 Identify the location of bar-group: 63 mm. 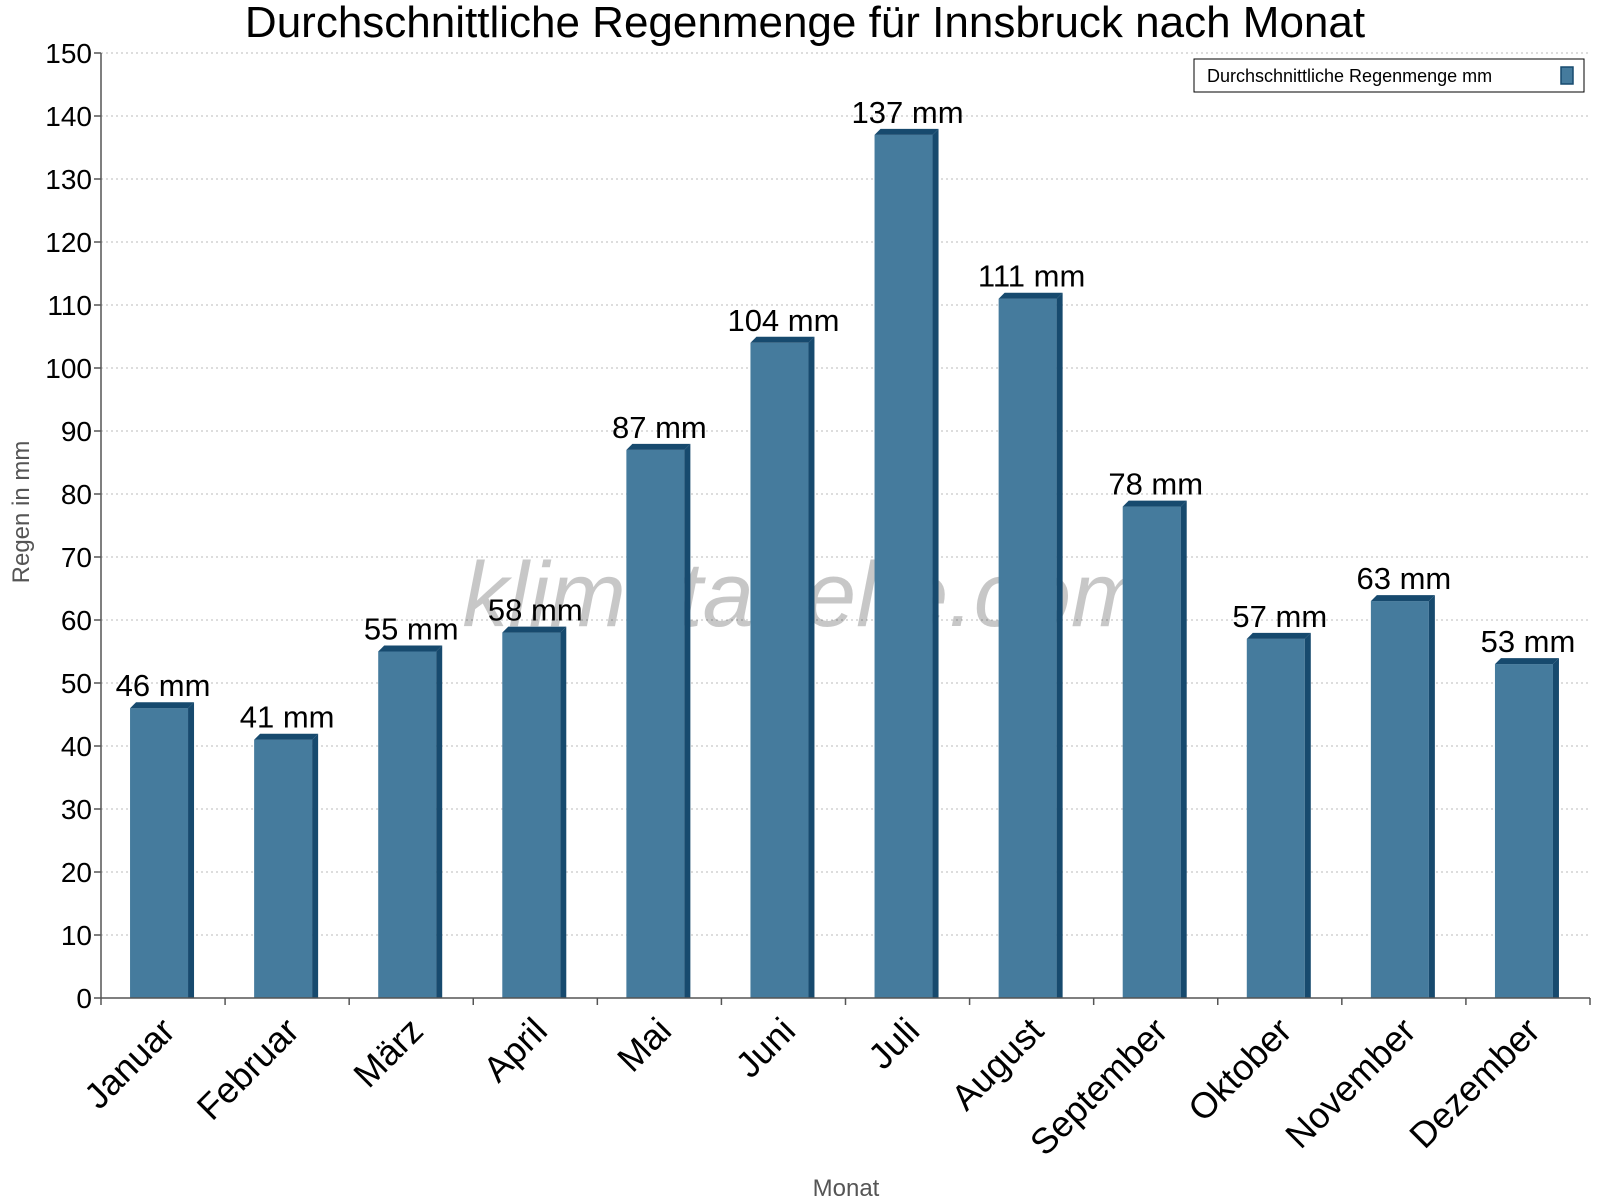
(1404, 779).